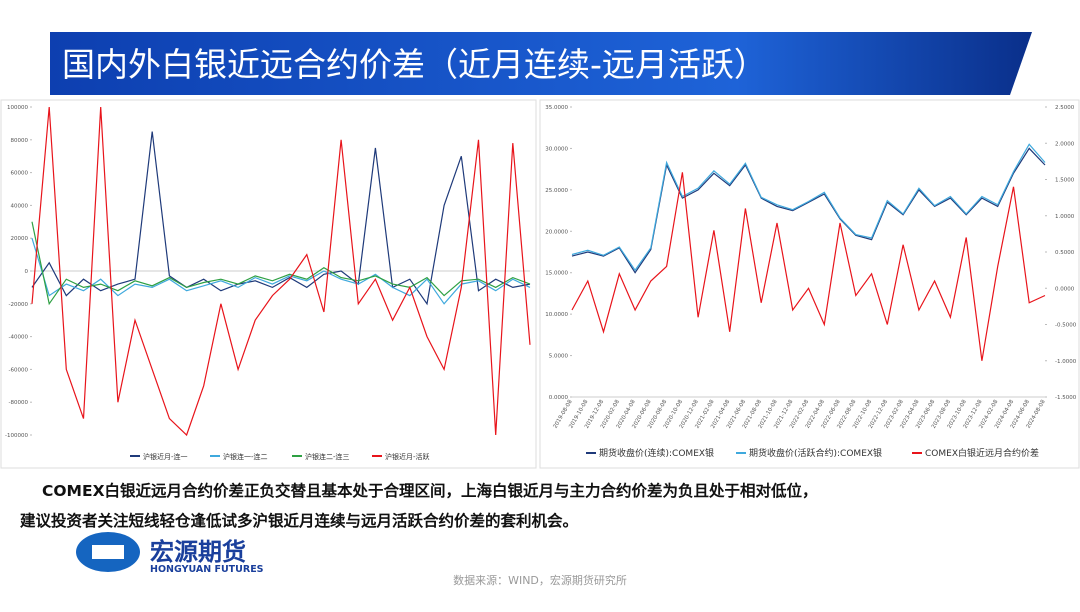  I want to click on y2-tick-label: 1.5000, so click(1065, 181).